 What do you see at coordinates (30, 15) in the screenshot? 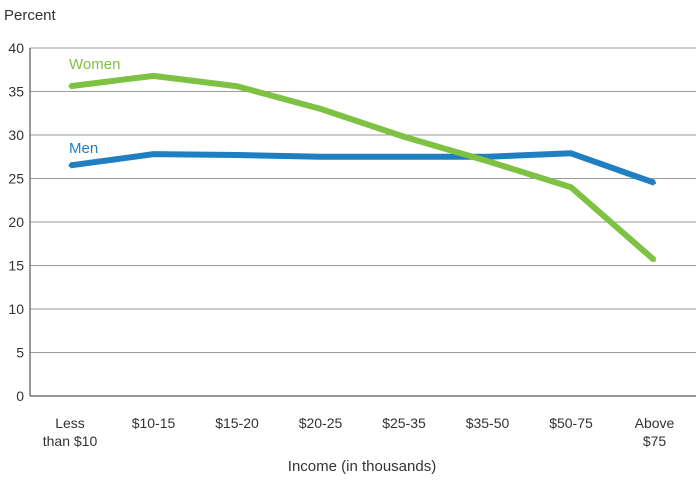
I see `y-axis-title: Percent` at bounding box center [30, 15].